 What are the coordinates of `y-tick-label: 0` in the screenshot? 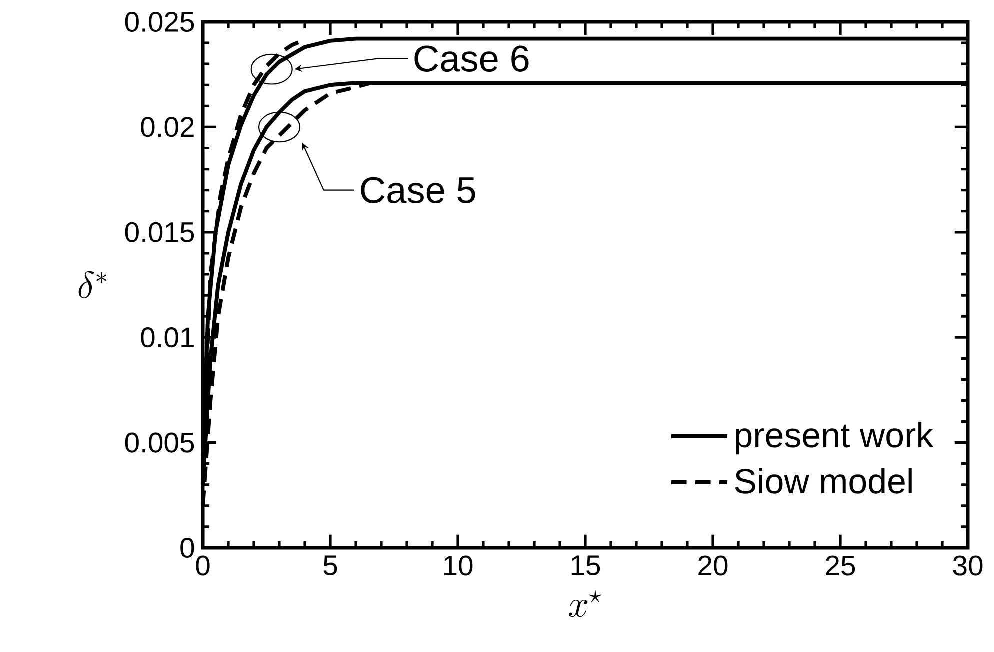 It's located at (187, 548).